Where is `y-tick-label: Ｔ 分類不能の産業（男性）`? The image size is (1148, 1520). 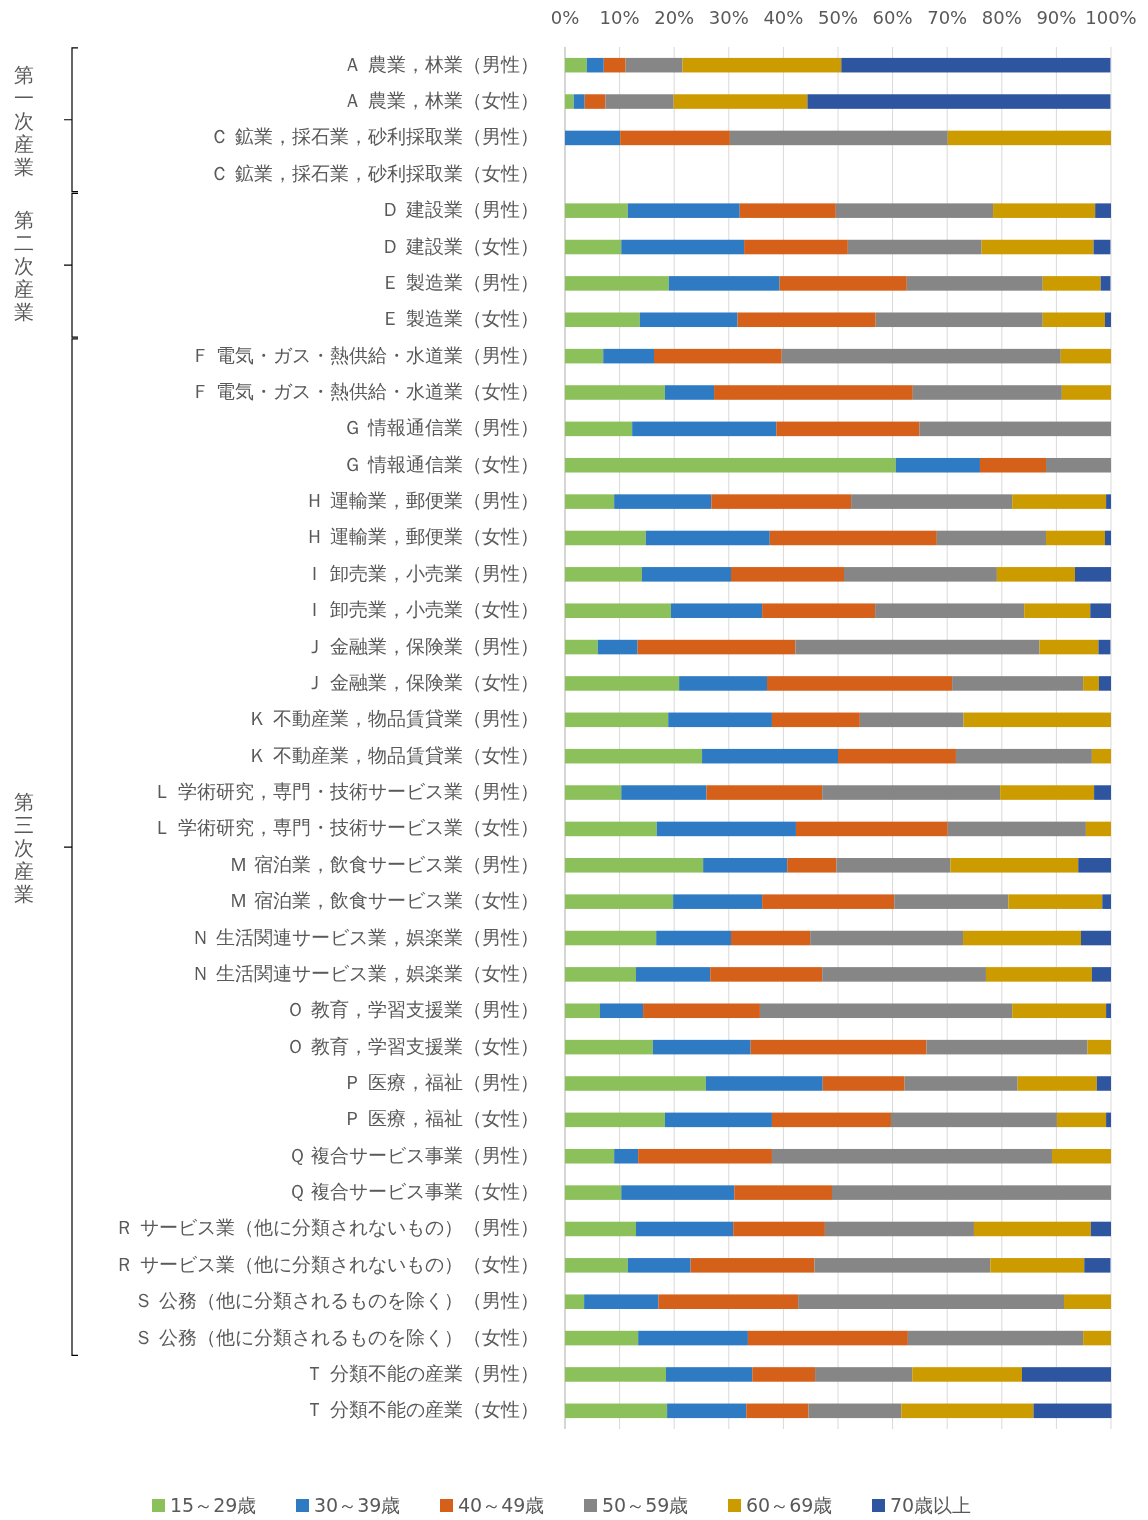 y-tick-label: Ｔ 分類不能の産業（男性） is located at coordinates (421, 1372).